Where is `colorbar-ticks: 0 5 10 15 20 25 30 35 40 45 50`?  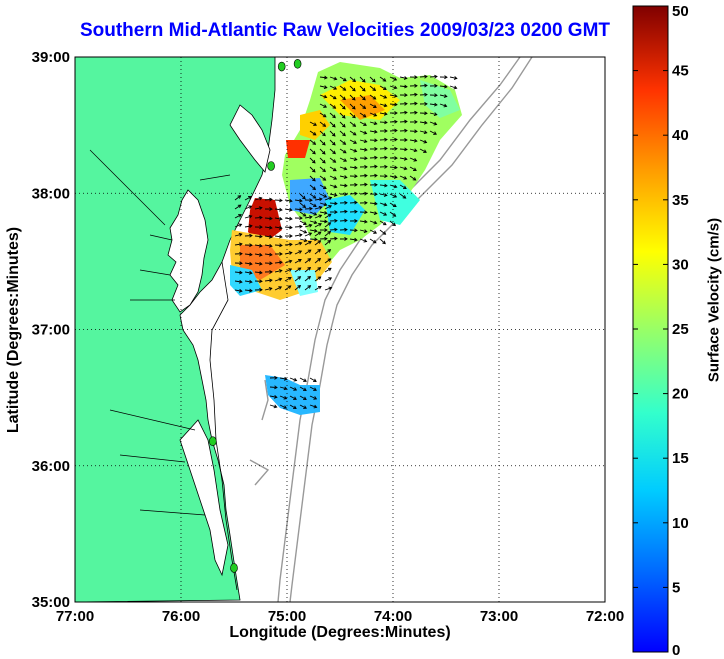
colorbar-ticks: 0 5 10 15 20 25 30 35 40 45 50 is located at coordinates (661, 331).